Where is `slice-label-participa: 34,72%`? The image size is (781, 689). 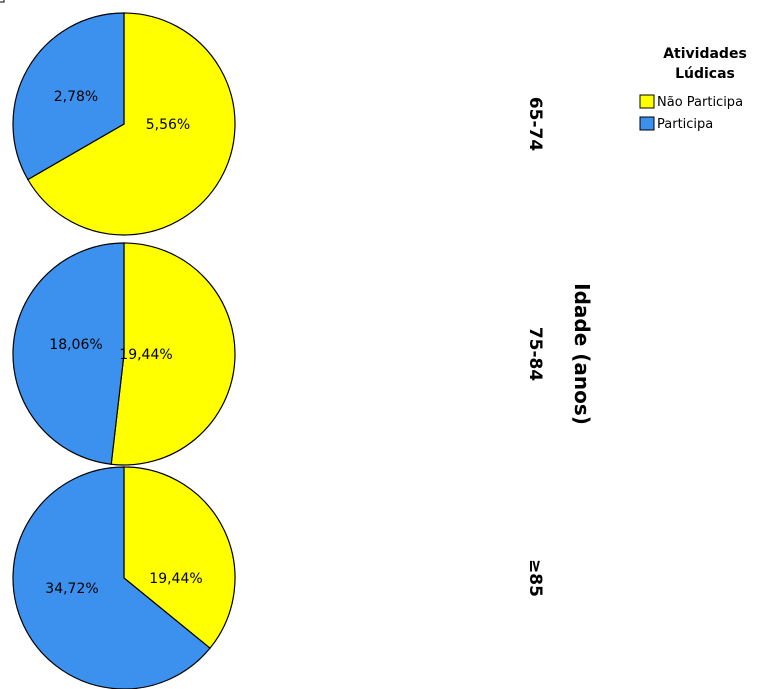
slice-label-participa: 34,72% is located at coordinates (49, 298).